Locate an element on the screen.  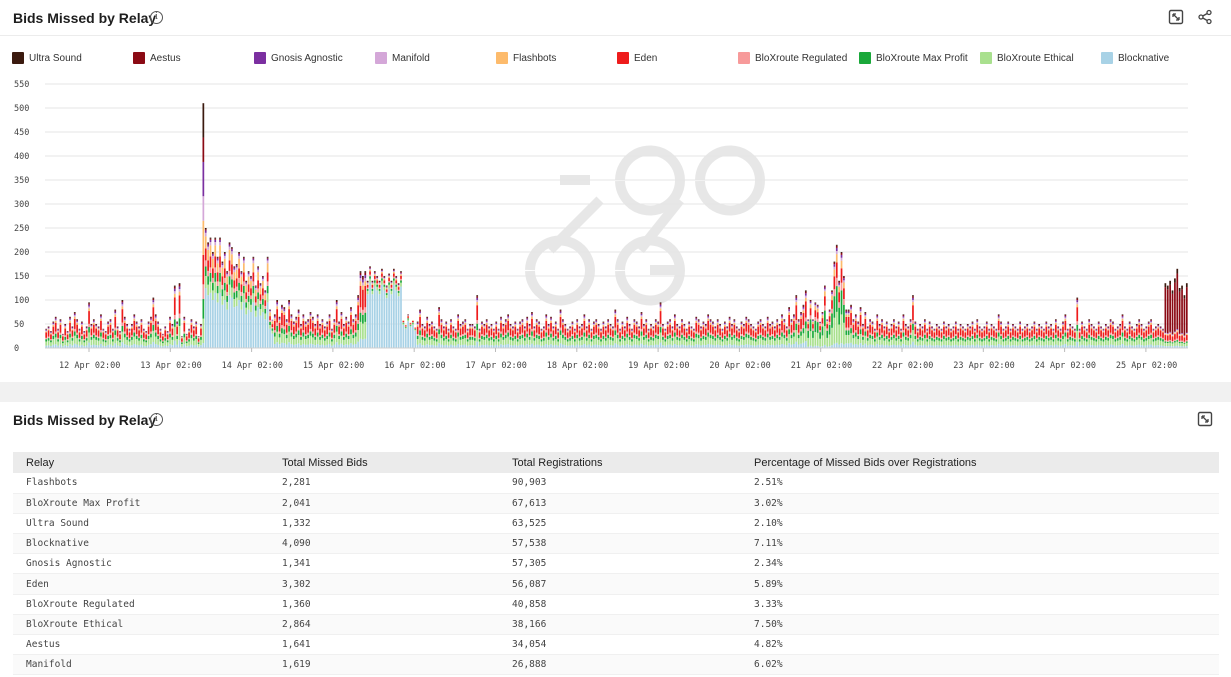
legend-item: BloXroute Ethical is located at coordinates (1027, 58).